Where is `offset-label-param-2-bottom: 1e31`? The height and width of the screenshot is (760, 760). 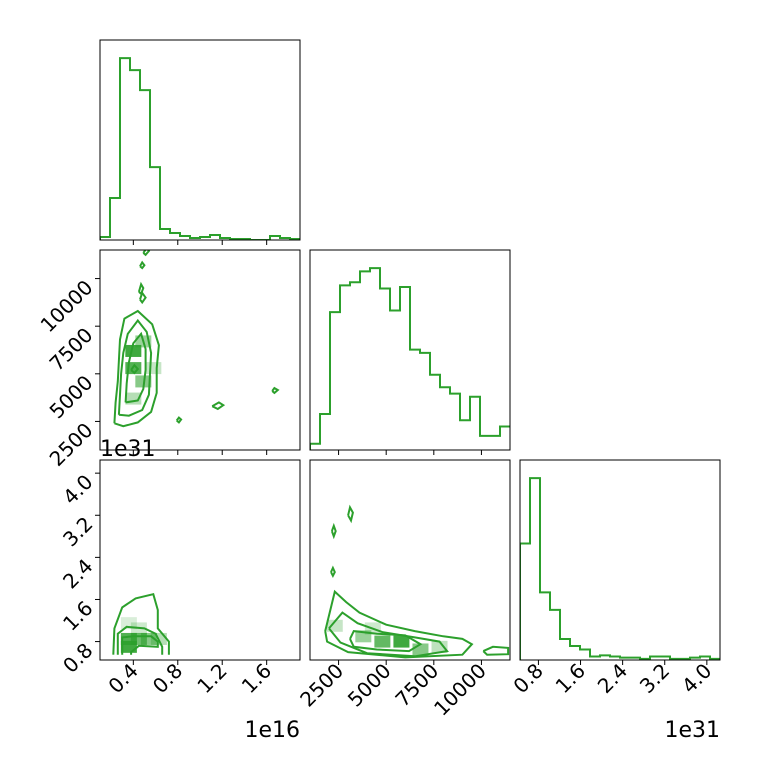 offset-label-param-2-bottom: 1e31 is located at coordinates (692, 730).